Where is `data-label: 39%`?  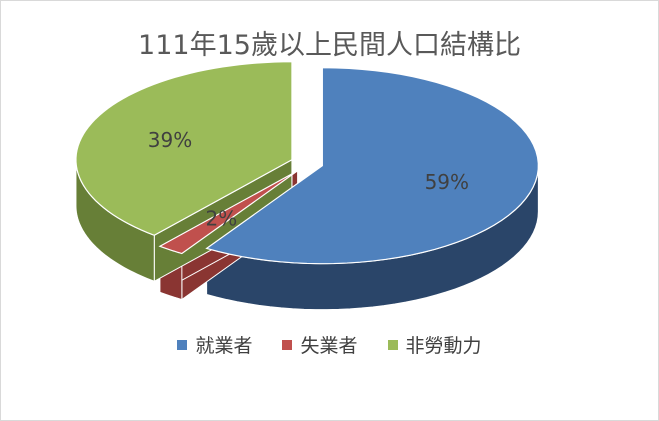 data-label: 39% is located at coordinates (170, 140).